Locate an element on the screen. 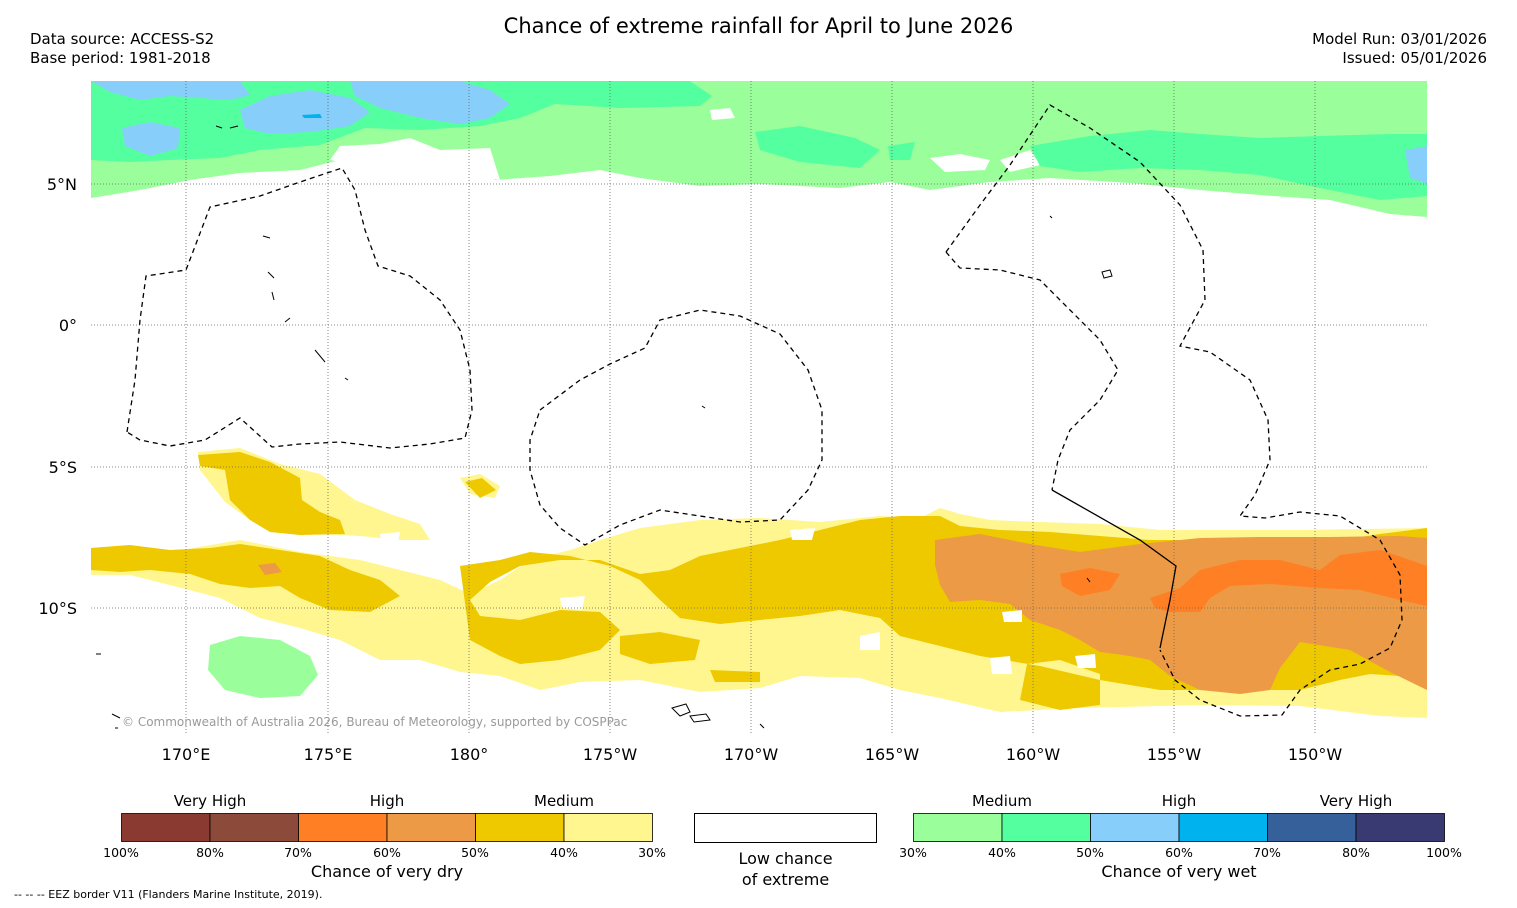 The width and height of the screenshot is (1517, 908). lon-label-155w: 155°W is located at coordinates (1174, 754).